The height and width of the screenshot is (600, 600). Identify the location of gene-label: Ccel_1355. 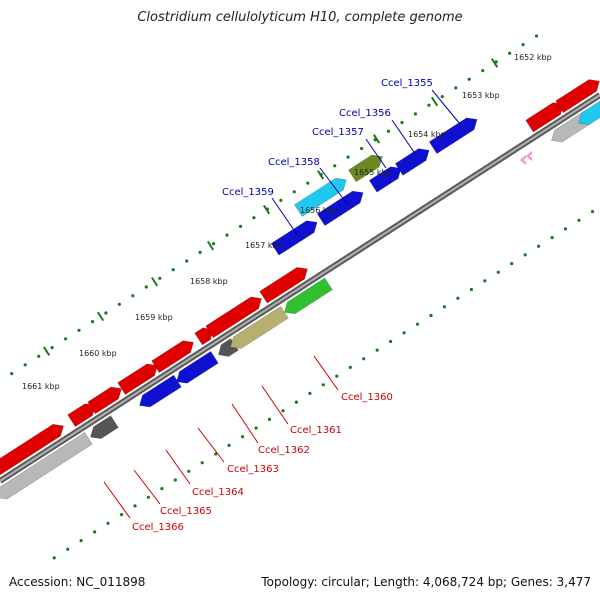
(407, 83).